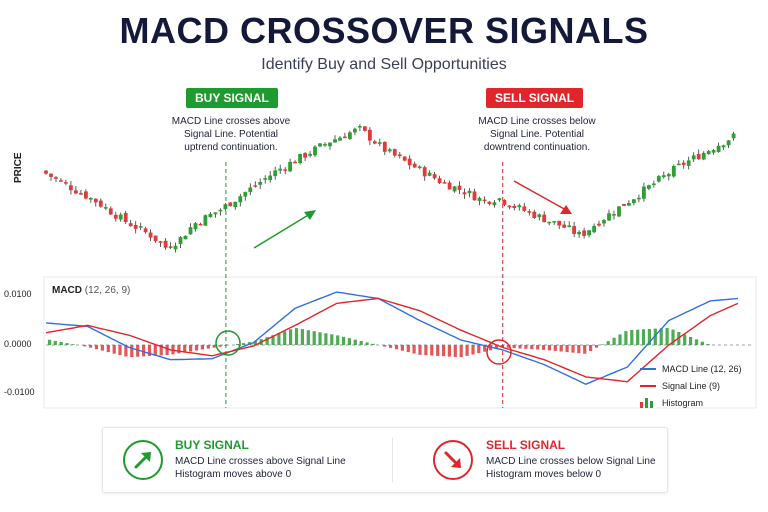 The image size is (768, 512). What do you see at coordinates (702, 368) in the screenshot?
I see `legend-label: MACD Line (12, 26)` at bounding box center [702, 368].